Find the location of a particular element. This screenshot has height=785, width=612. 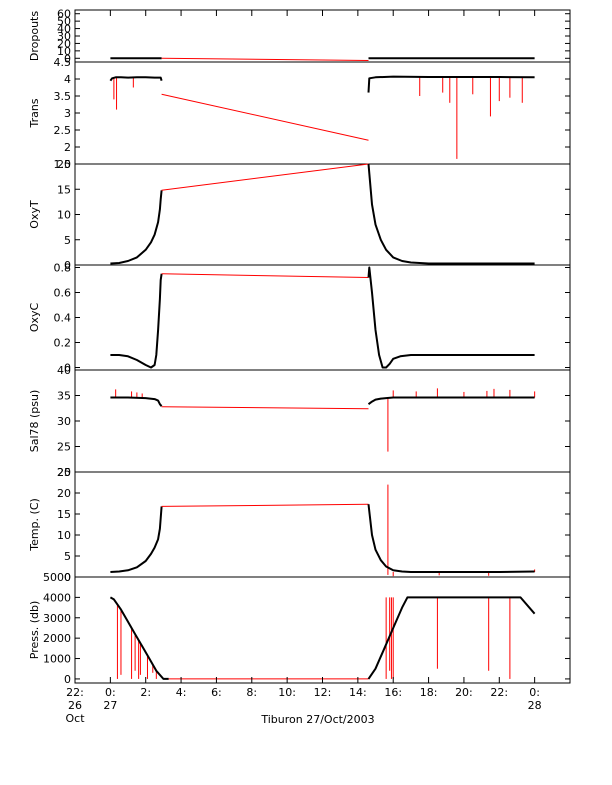

panel-1: 1.5 2 2.5 3 3.5 4 4.5 Trans is located at coordinates (299, 113).